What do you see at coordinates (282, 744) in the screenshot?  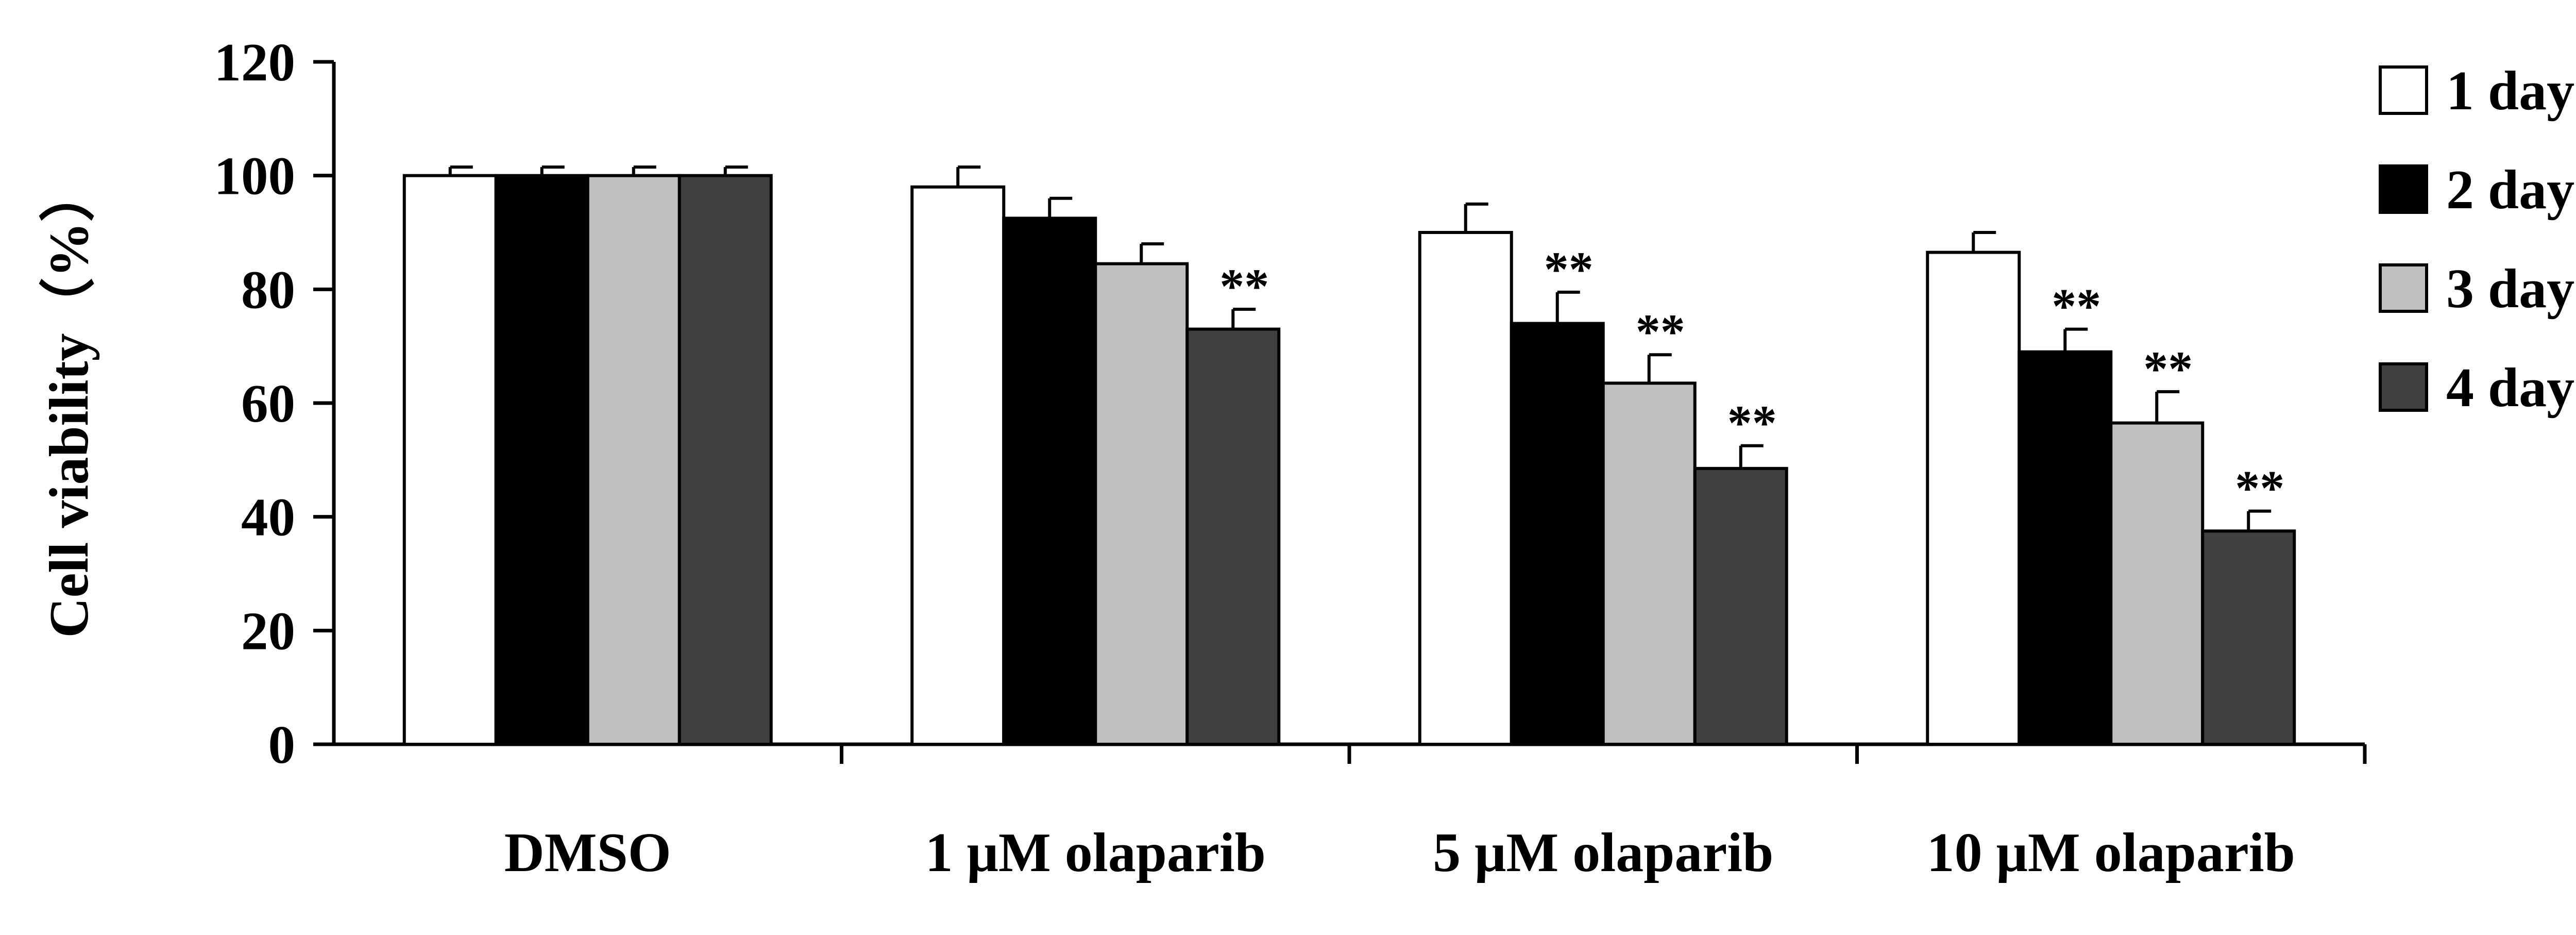 I see `y-tick-label: 0` at bounding box center [282, 744].